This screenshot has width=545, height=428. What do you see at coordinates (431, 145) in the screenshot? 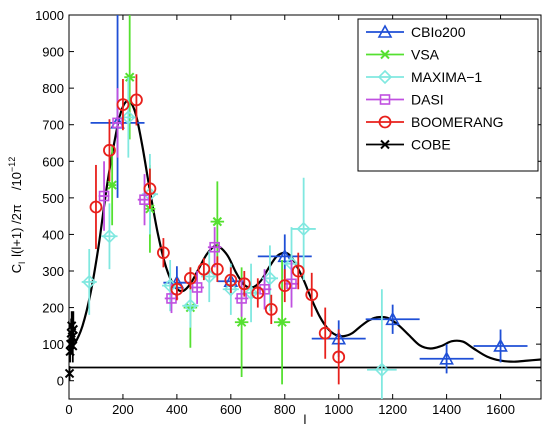
I see `legend-label: COBE` at bounding box center [431, 145].